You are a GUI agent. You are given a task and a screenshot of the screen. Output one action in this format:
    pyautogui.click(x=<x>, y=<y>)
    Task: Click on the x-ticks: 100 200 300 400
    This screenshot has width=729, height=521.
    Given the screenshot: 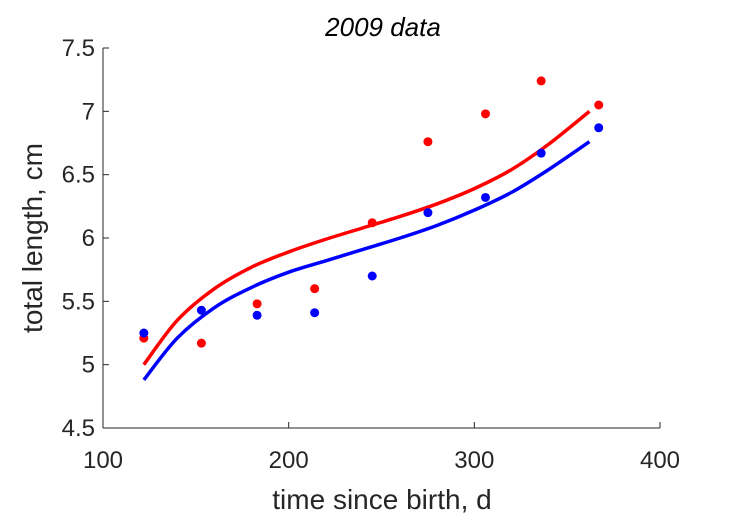 What is the action you would take?
    pyautogui.click(x=381, y=448)
    